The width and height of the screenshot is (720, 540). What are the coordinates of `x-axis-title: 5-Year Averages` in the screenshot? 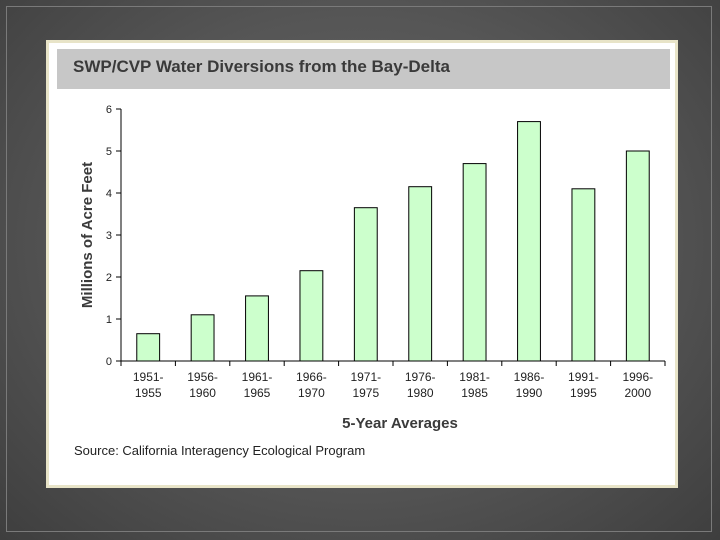 It's located at (400, 423).